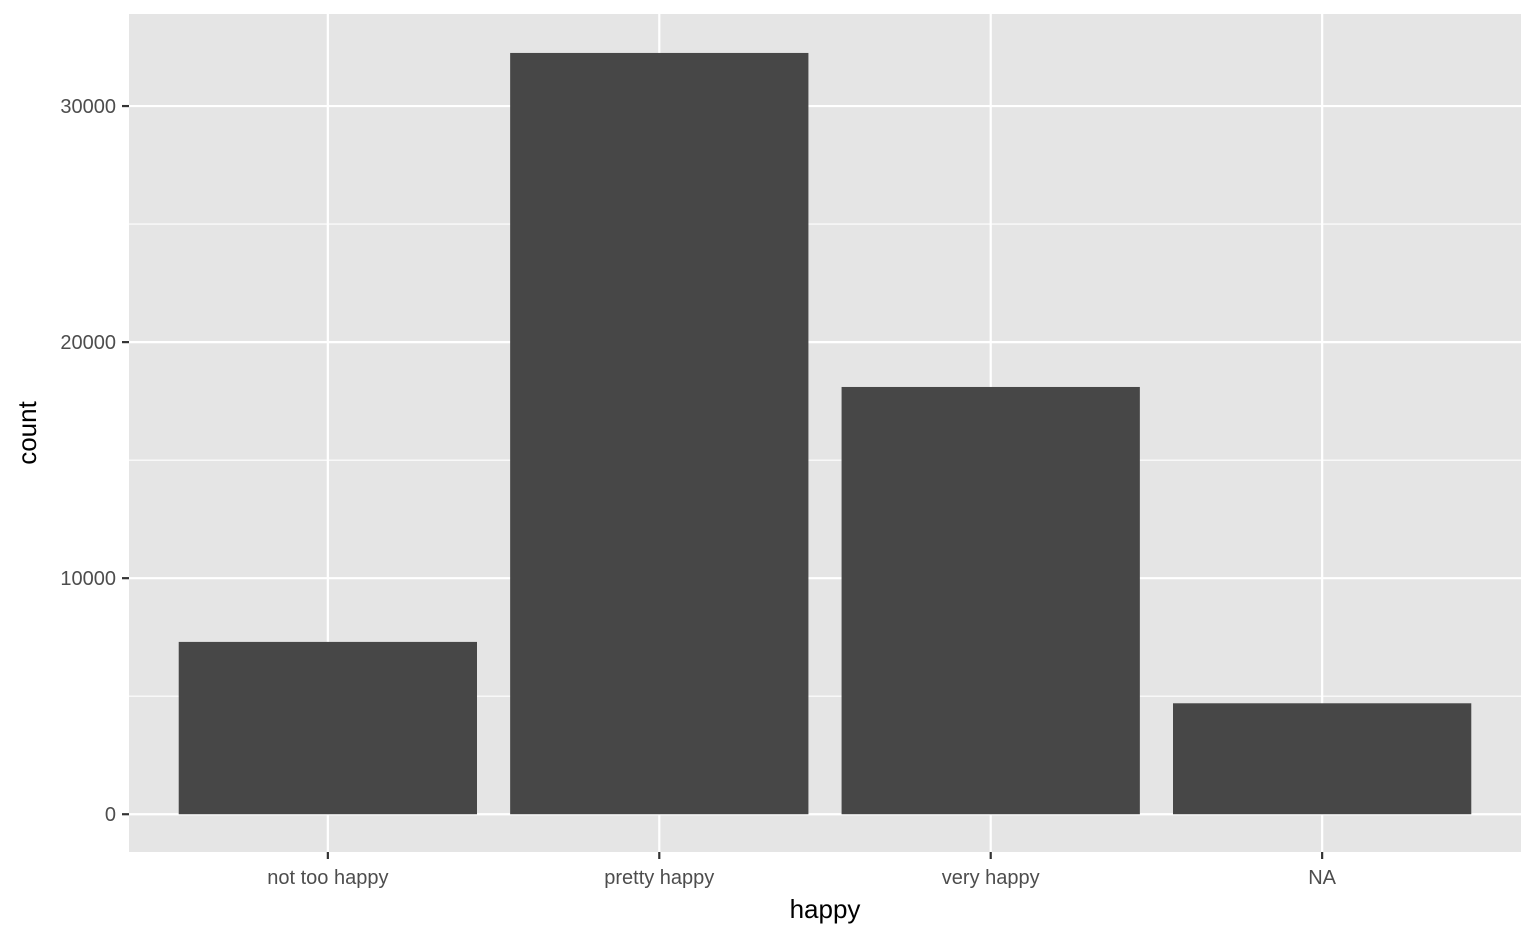  What do you see at coordinates (110, 815) in the screenshot?
I see `y-tick-label: 0` at bounding box center [110, 815].